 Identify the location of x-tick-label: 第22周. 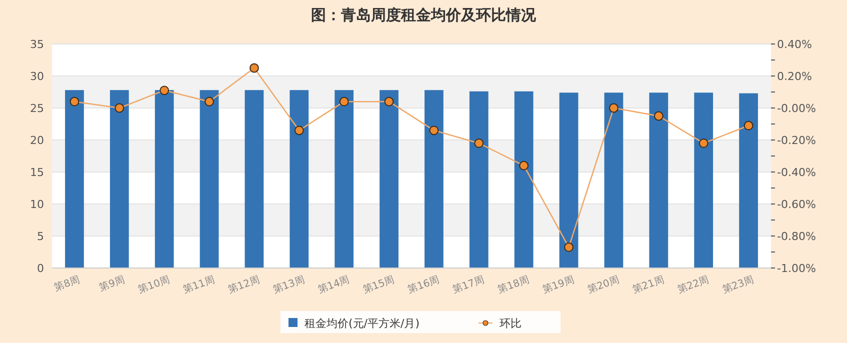
(693, 285).